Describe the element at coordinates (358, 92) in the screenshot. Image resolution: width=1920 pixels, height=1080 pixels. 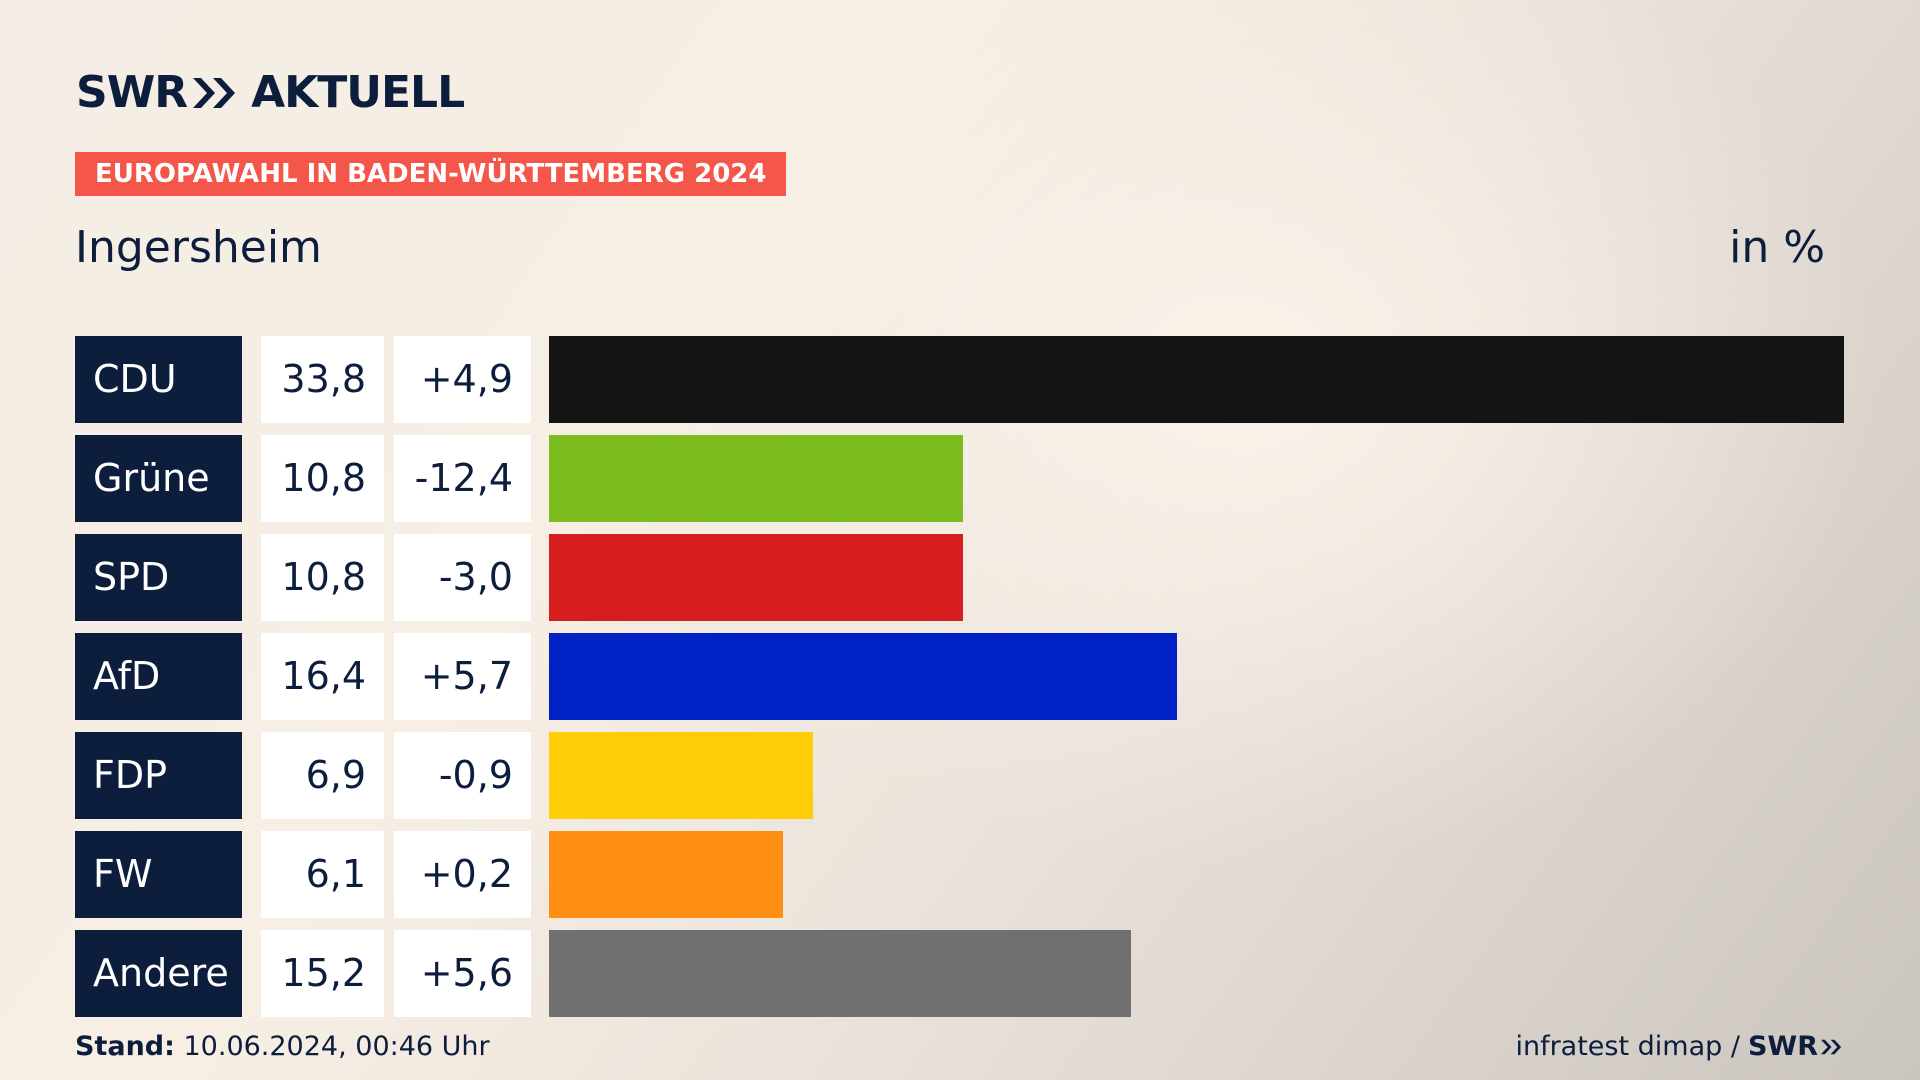
I see `logo-aktuell-text: AKTUELL` at that location.